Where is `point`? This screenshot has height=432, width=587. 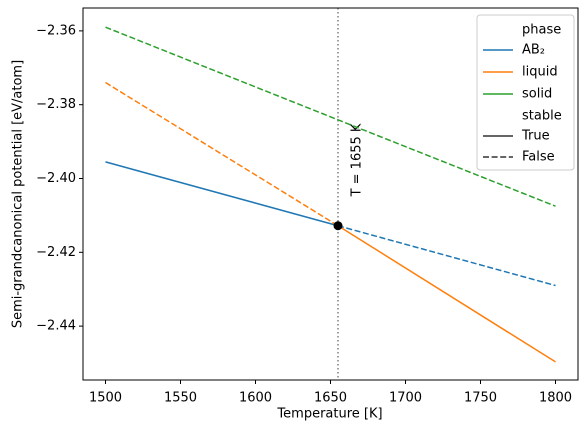
point is located at coordinates (338, 226).